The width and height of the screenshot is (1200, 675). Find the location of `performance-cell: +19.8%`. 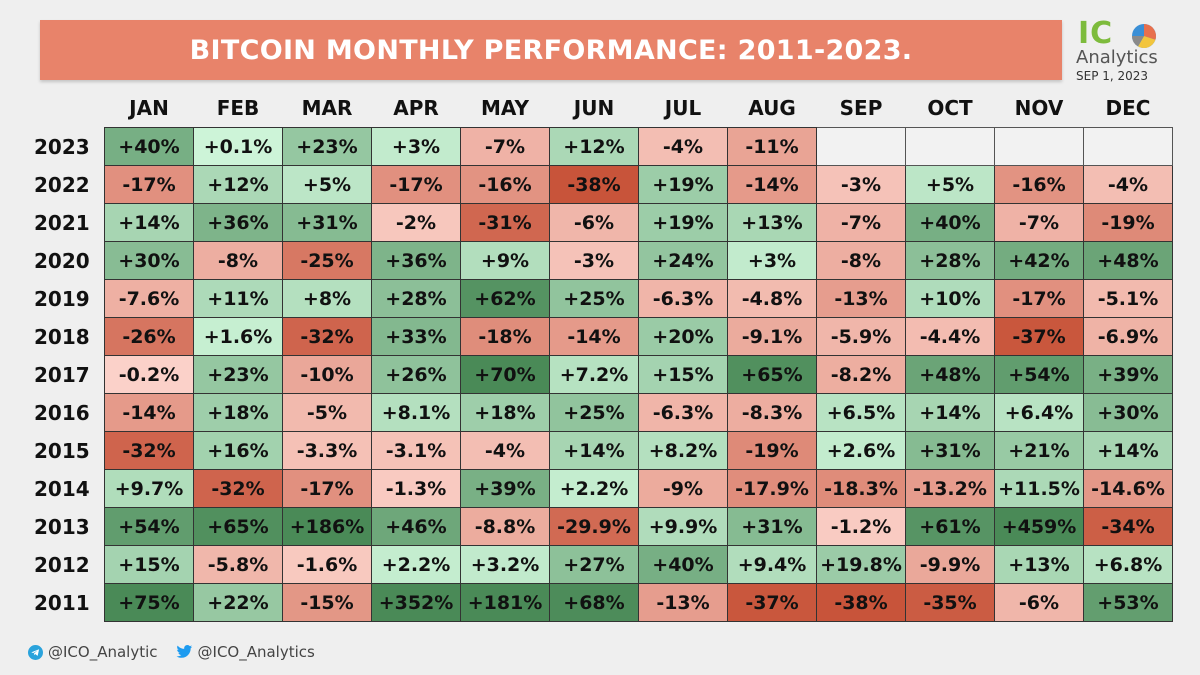

performance-cell: +19.8% is located at coordinates (861, 564).